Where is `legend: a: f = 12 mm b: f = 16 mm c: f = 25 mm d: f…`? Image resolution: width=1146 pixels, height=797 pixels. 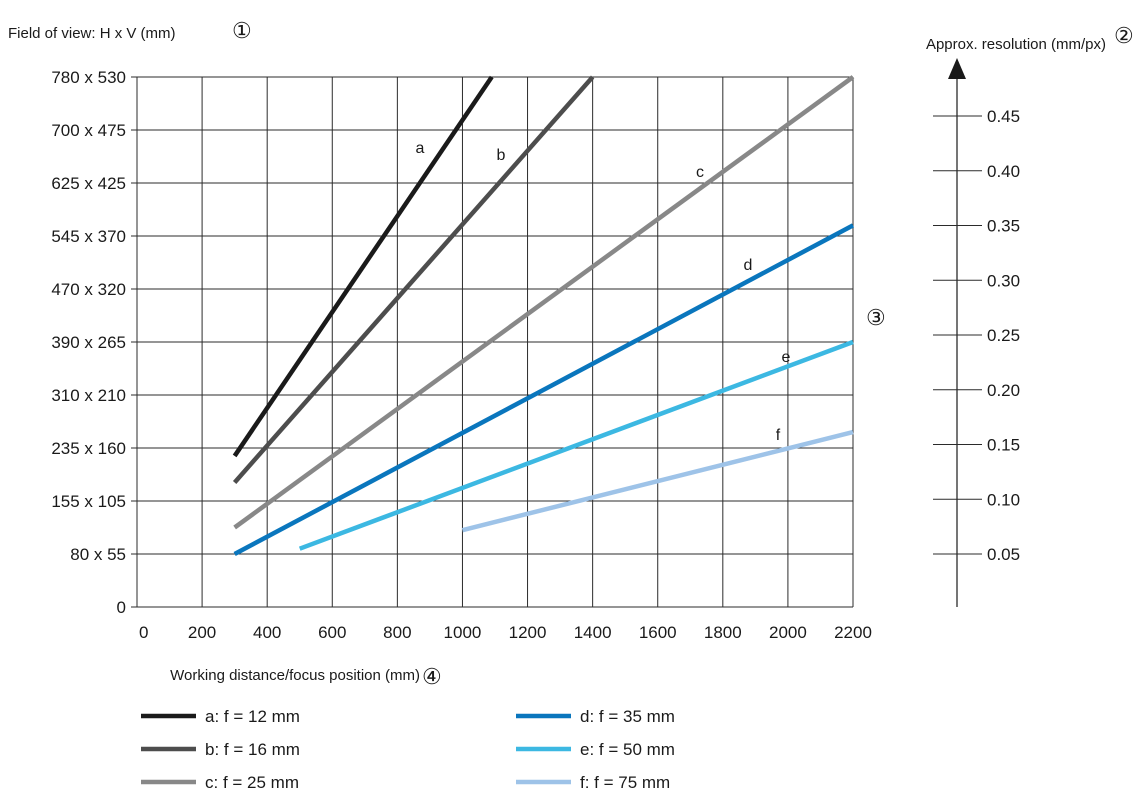
legend: a: f = 12 mm b: f = 16 mm c: f = 25 mm d: f… is located at coordinates (408, 749).